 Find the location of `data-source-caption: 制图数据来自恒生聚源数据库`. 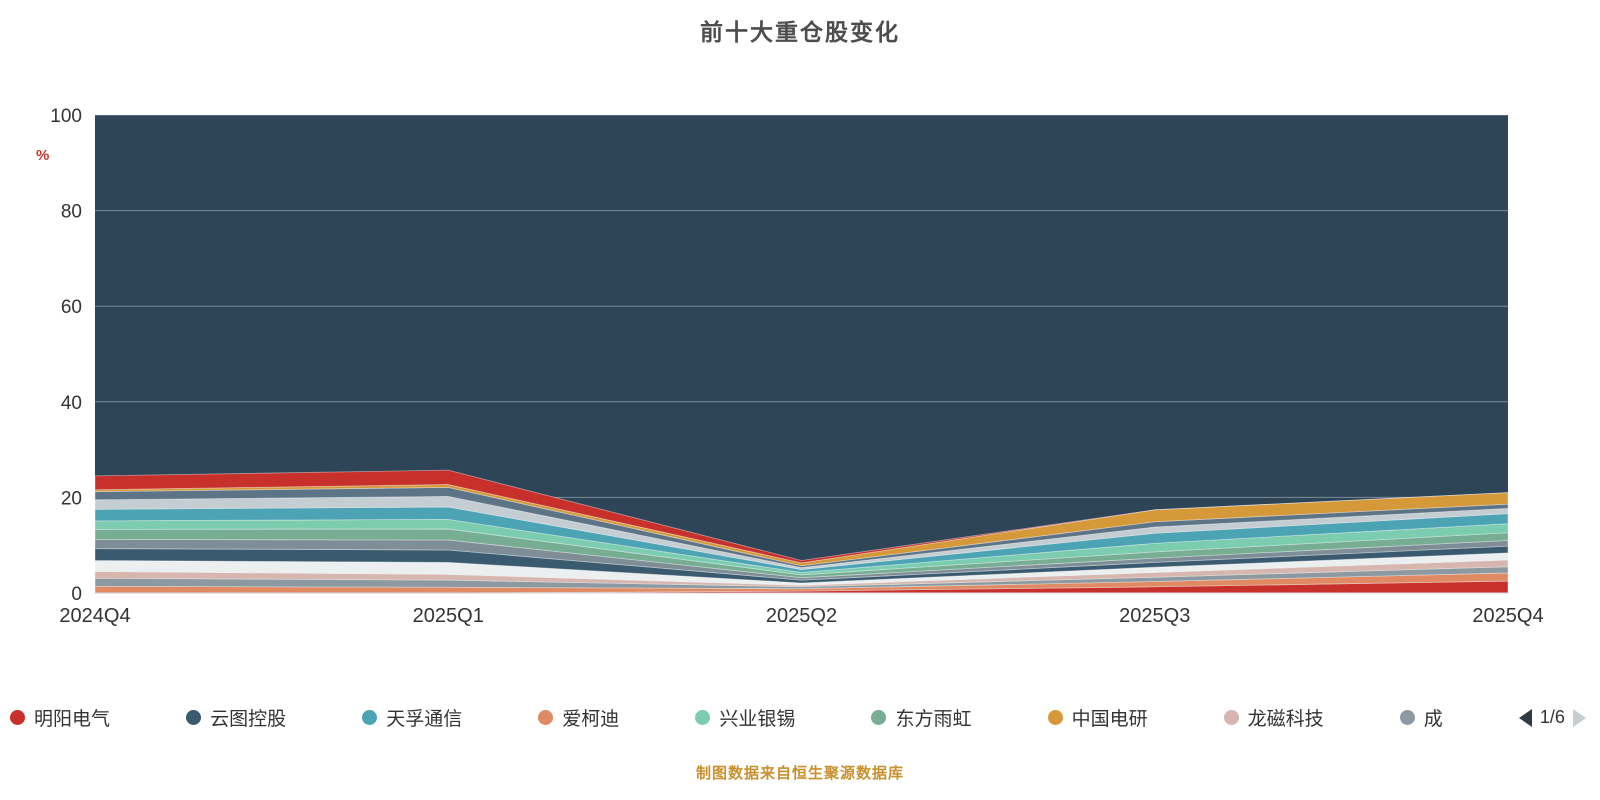

data-source-caption: 制图数据来自恒生聚源数据库 is located at coordinates (799, 773).